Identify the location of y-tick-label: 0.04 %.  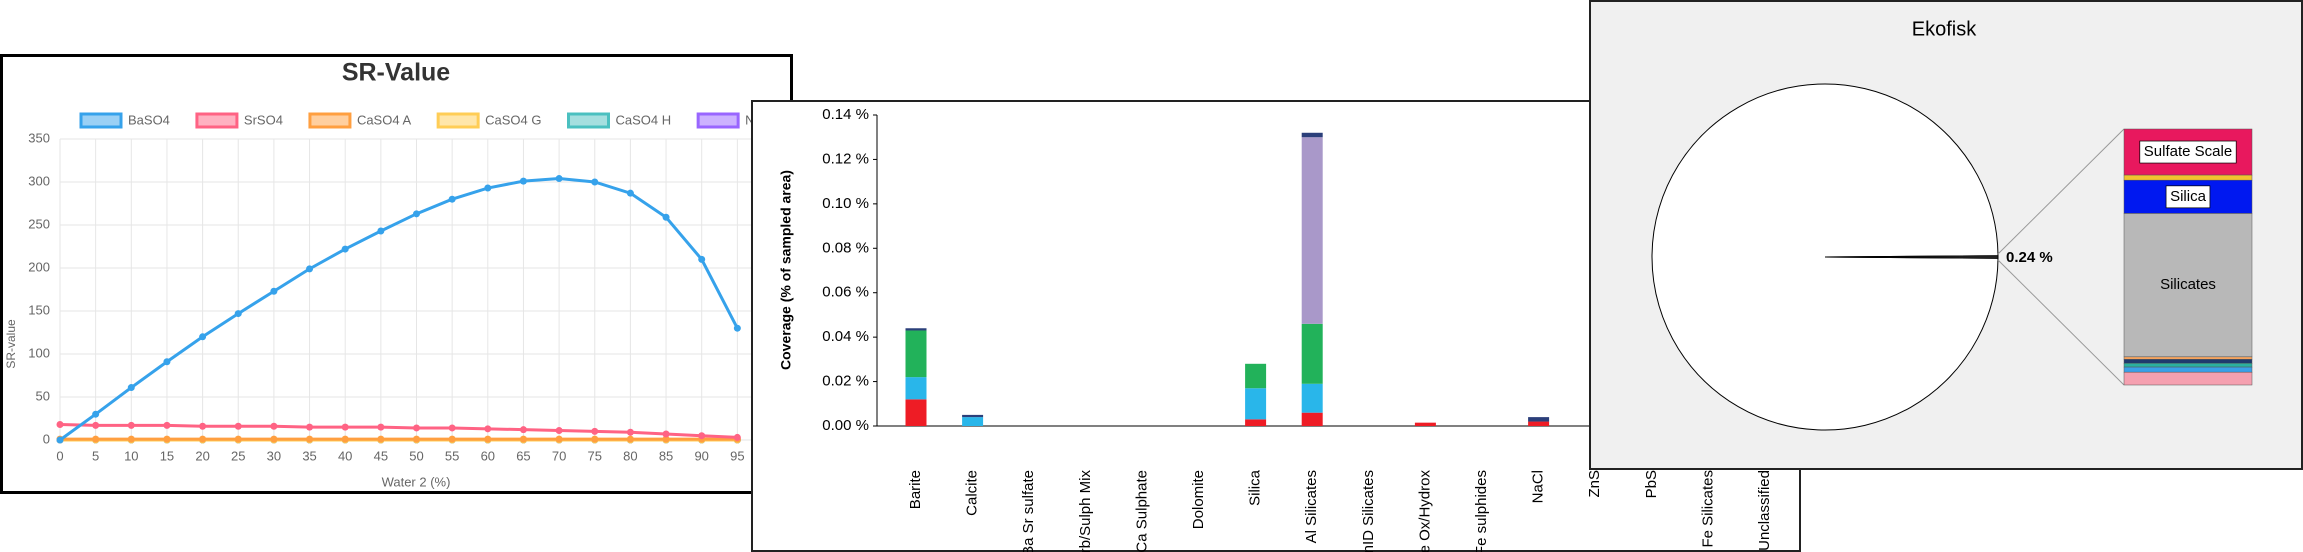
(845, 336).